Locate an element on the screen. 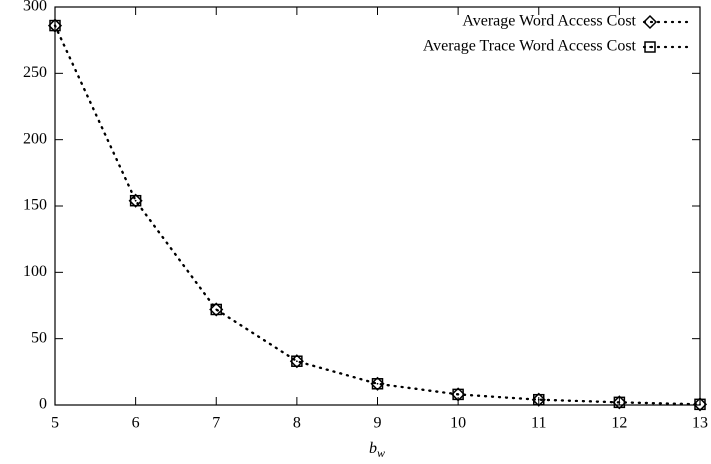 This screenshot has height=464, width=711. x-axis-label: bw is located at coordinates (377, 450).